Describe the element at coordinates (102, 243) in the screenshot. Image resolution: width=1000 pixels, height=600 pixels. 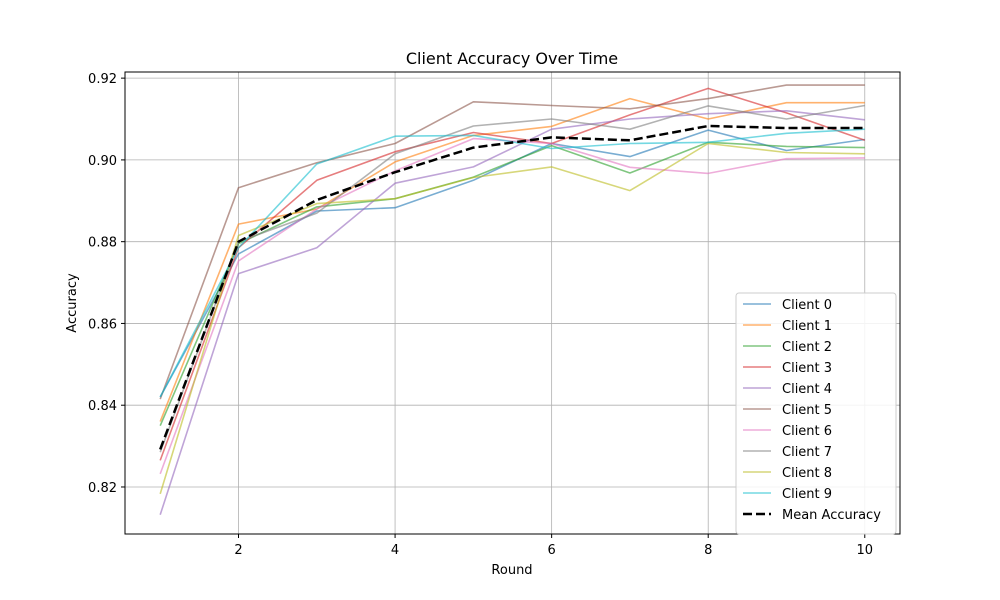
I see `y-tick-label: 0.88` at that location.